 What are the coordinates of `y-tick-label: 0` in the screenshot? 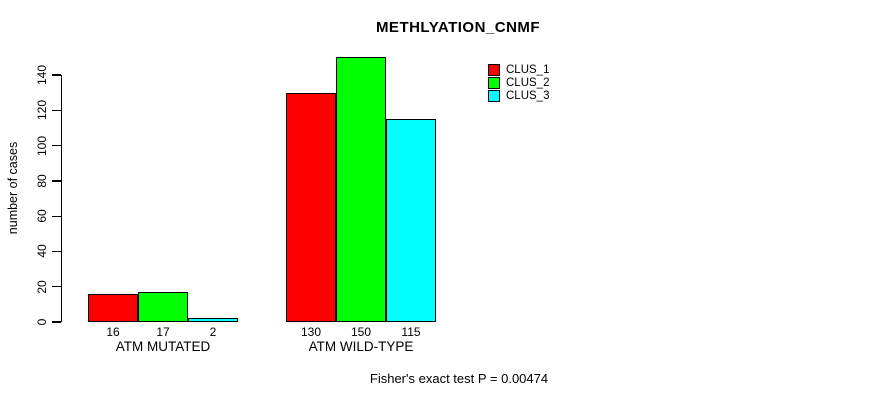 It's located at (42, 322).